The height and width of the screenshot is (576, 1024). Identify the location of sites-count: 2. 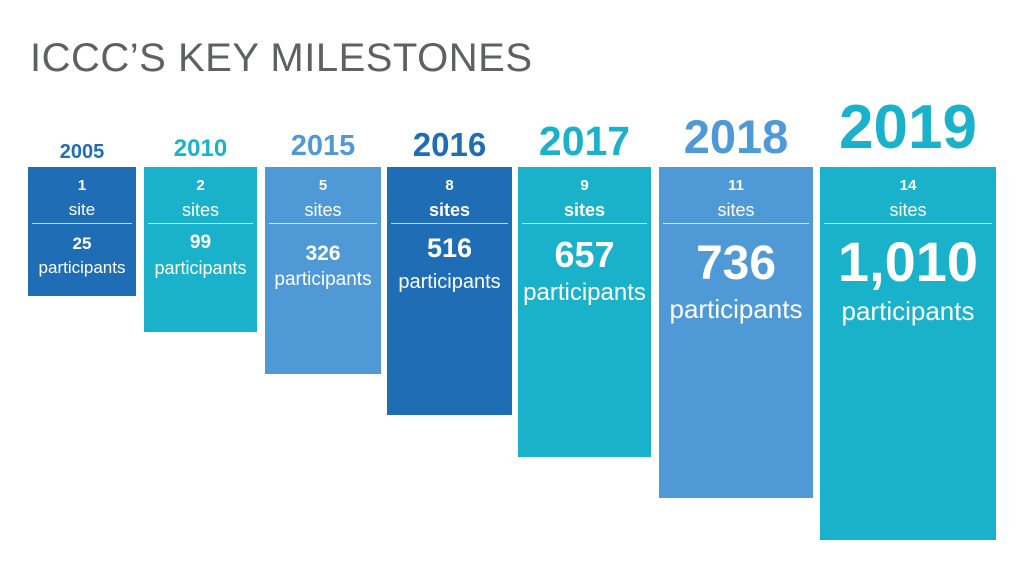
(200, 185).